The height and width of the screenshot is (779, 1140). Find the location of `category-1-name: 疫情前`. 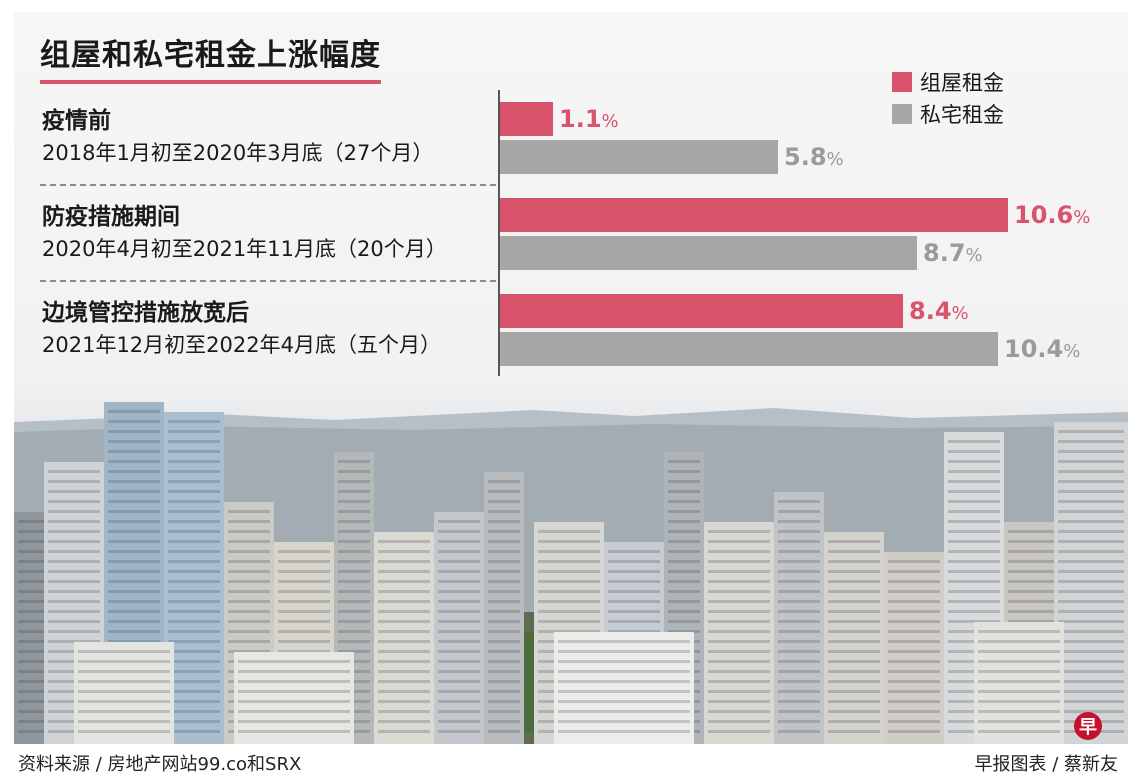

category-1-name: 疫情前 is located at coordinates (76, 121).